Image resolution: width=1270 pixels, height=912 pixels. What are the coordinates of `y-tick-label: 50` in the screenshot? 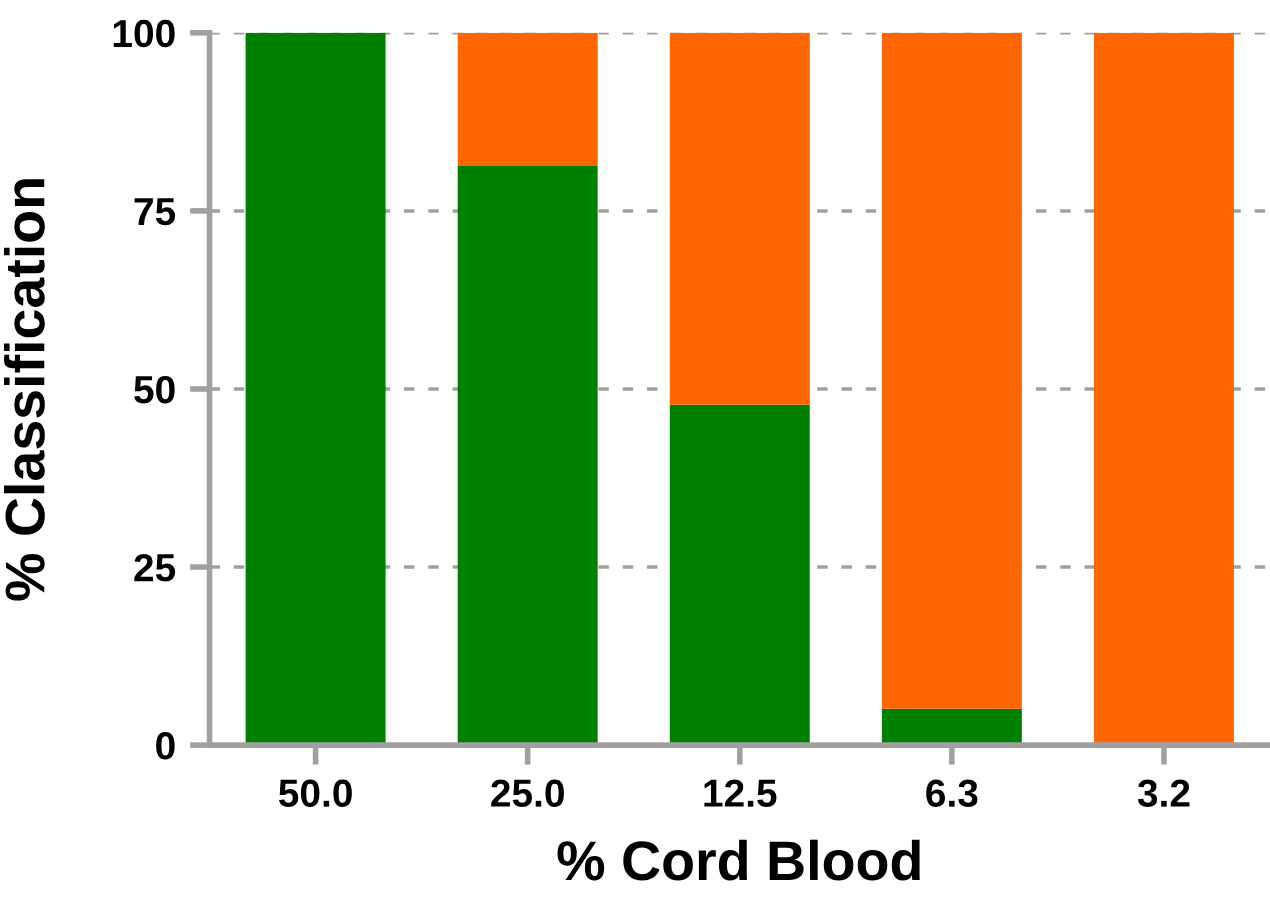 It's located at (154, 389).